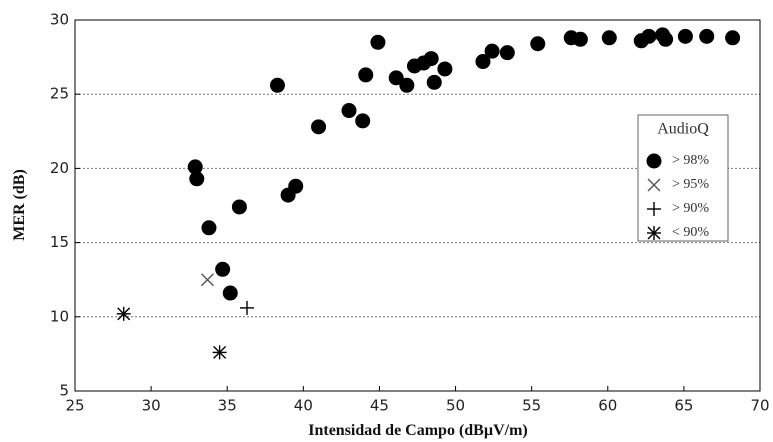 Image resolution: width=773 pixels, height=442 pixels. What do you see at coordinates (74, 406) in the screenshot?
I see `x-tick-label: 25` at bounding box center [74, 406].